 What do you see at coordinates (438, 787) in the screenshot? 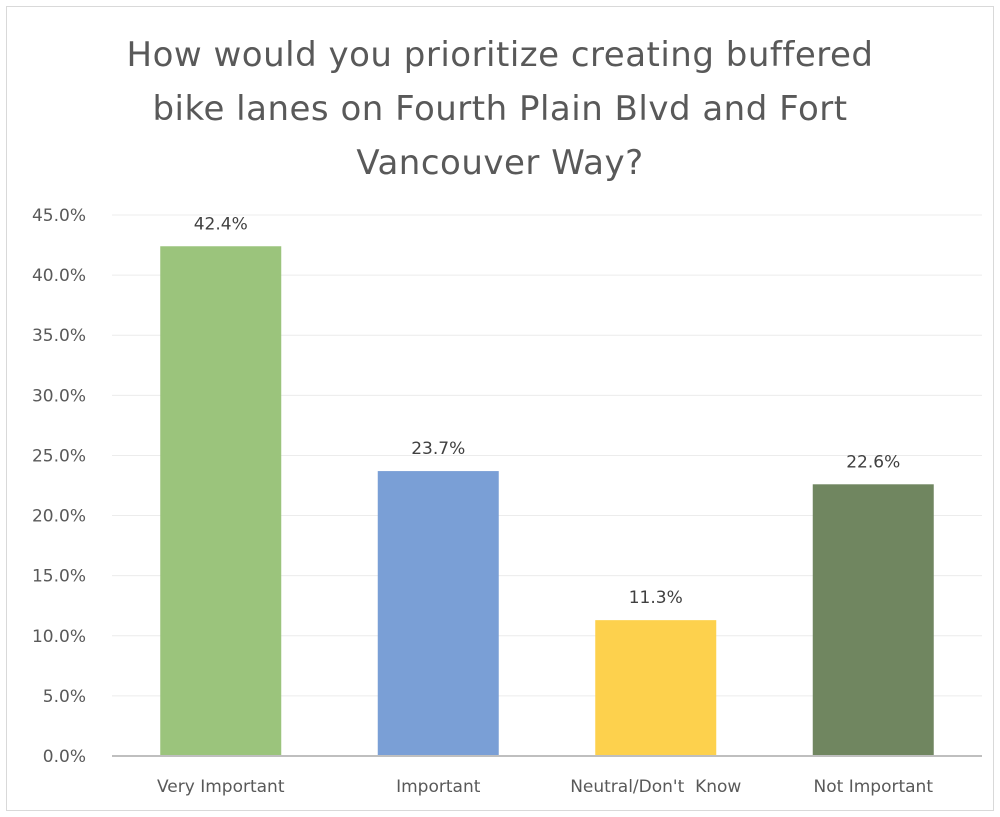
I see `x-tick-label: Important` at bounding box center [438, 787].